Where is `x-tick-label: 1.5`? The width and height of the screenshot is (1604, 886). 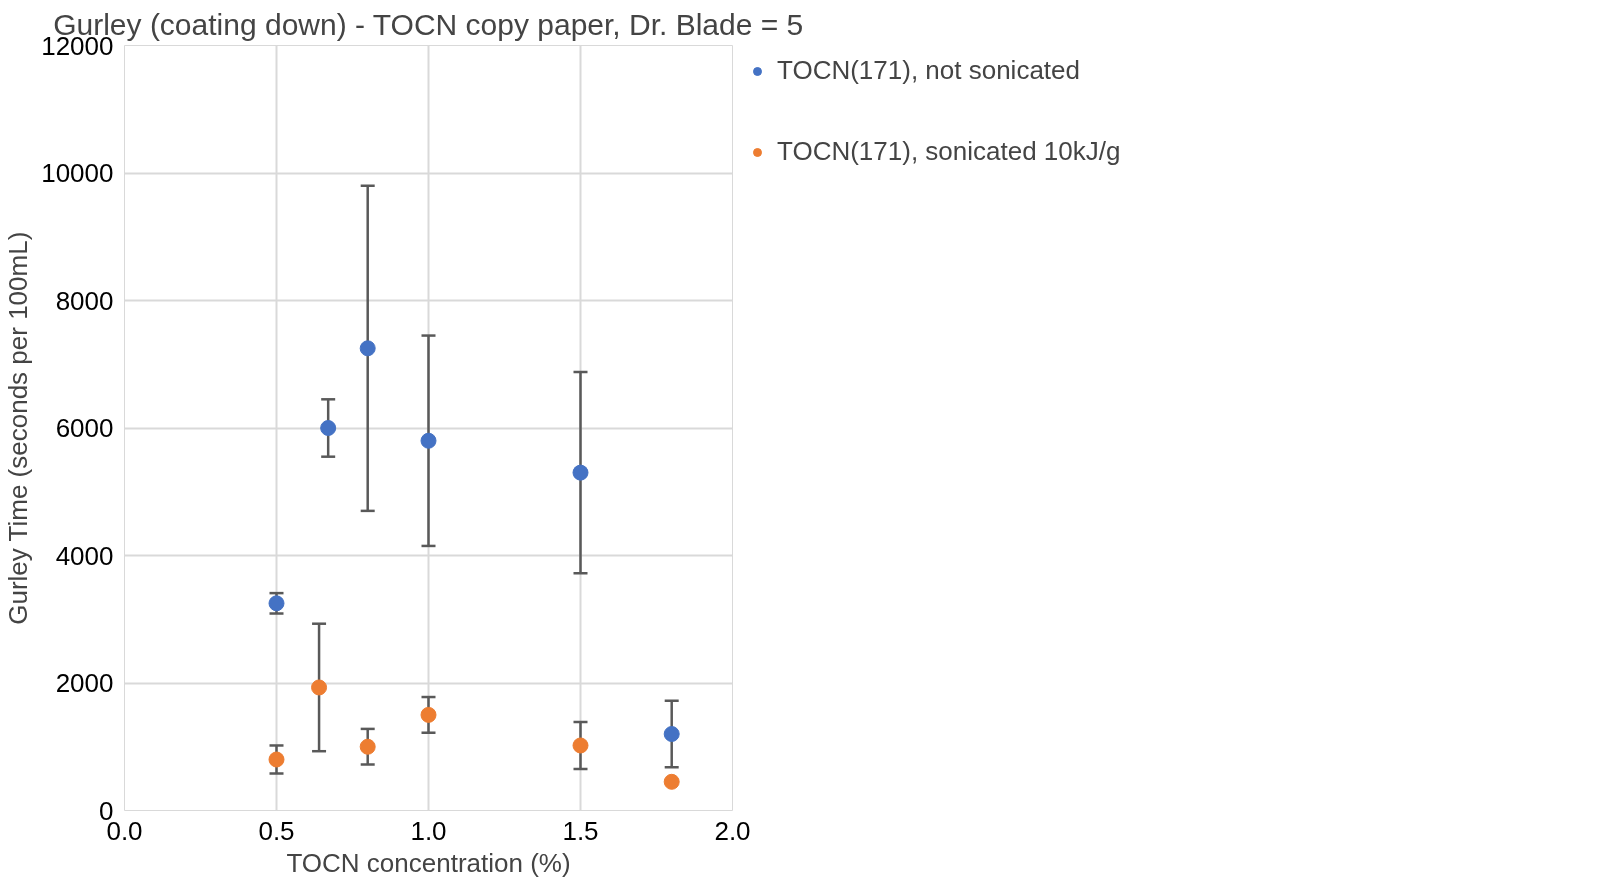
x-tick-label: 1.5 is located at coordinates (580, 830).